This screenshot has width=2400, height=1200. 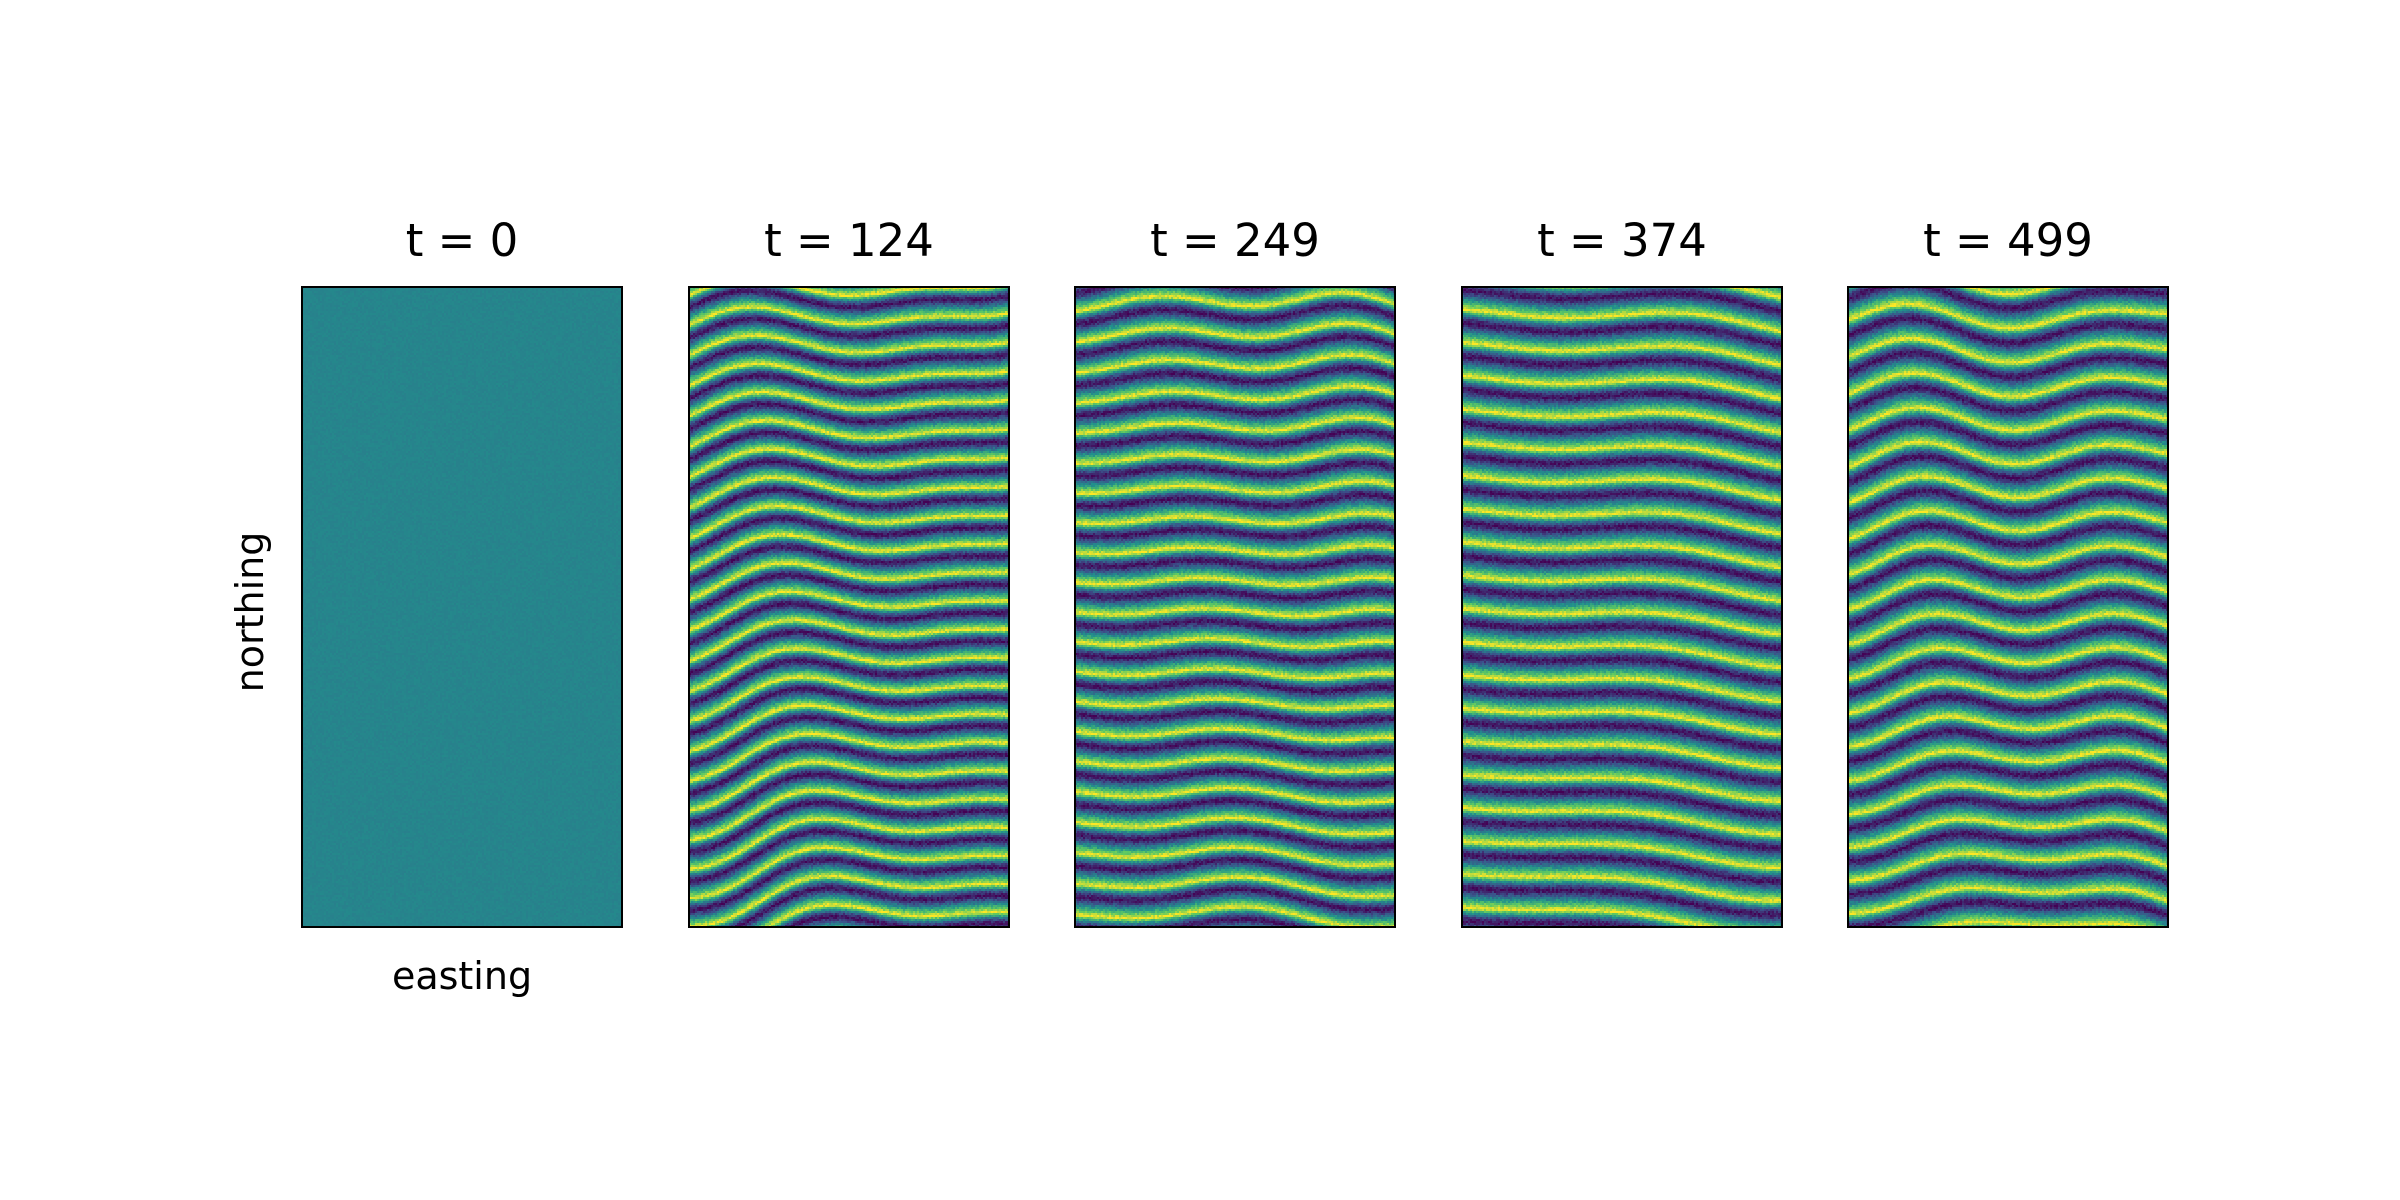 What do you see at coordinates (462, 240) in the screenshot?
I see `panel-title: t = 0` at bounding box center [462, 240].